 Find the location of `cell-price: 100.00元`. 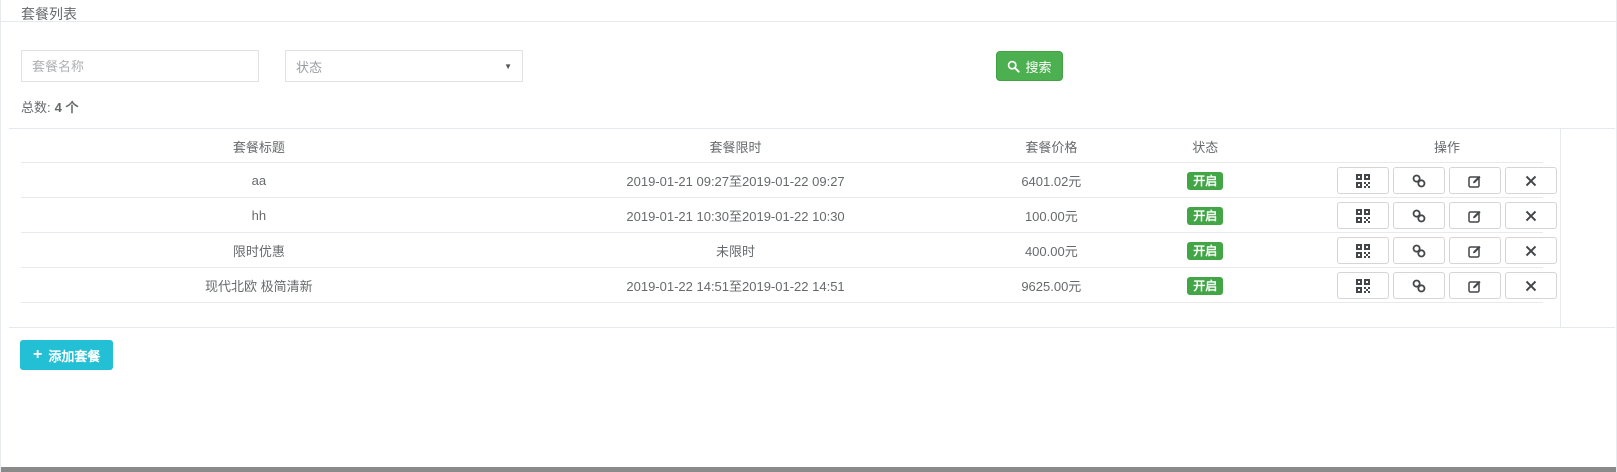

cell-price: 100.00元 is located at coordinates (1051, 216).